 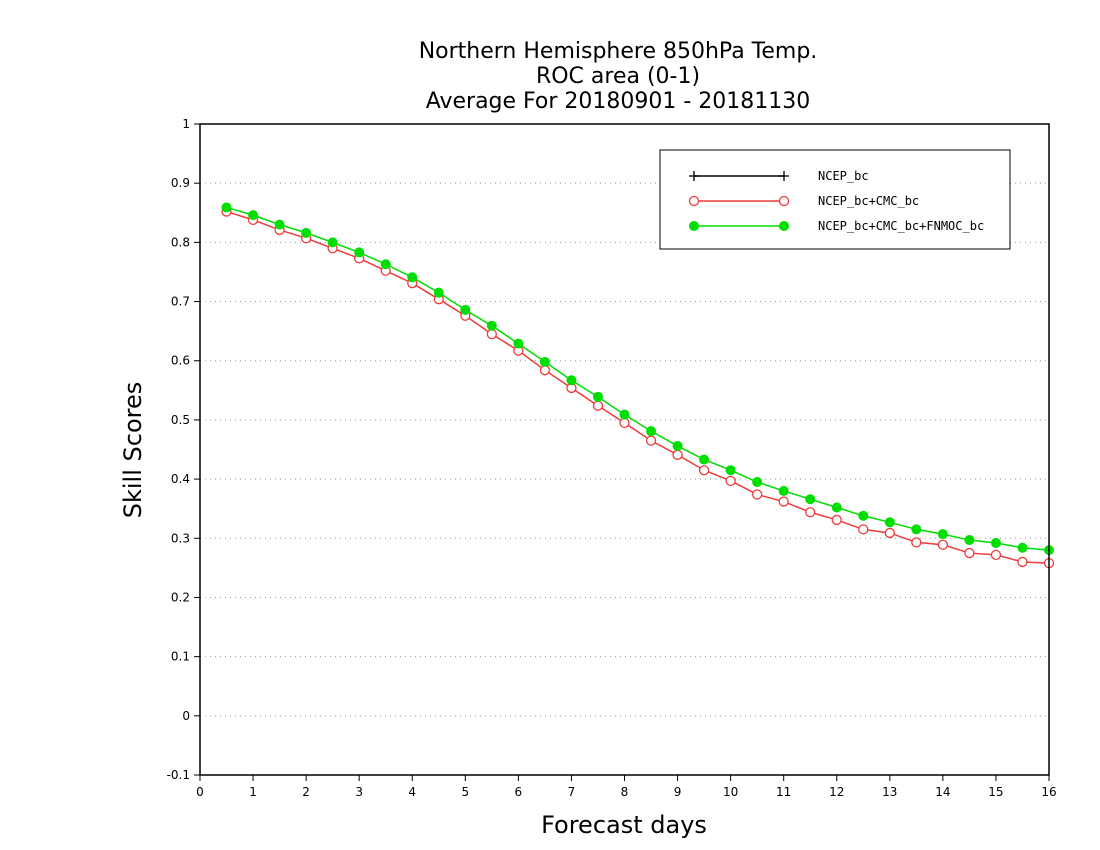 What do you see at coordinates (465, 792) in the screenshot?
I see `x-tick-label: 5` at bounding box center [465, 792].